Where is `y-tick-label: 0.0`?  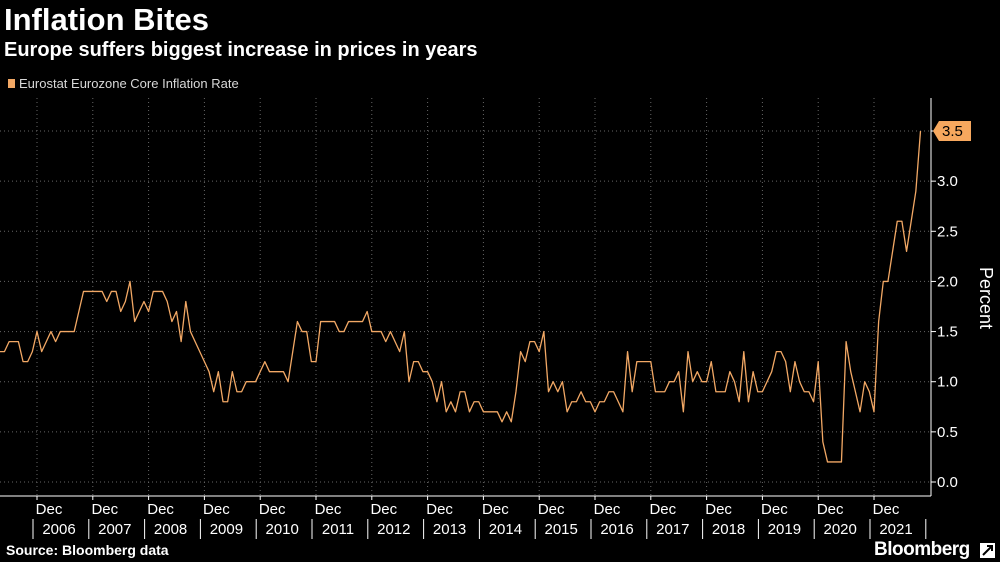
y-tick-label: 0.0 is located at coordinates (947, 482).